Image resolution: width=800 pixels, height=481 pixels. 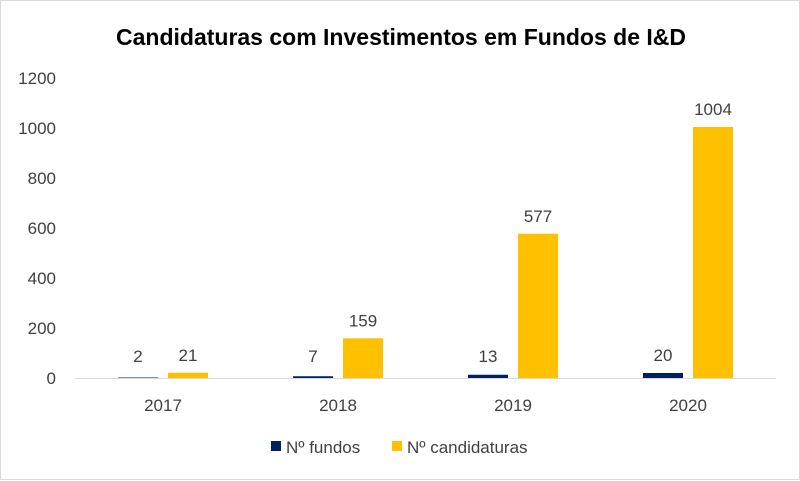 What do you see at coordinates (363, 320) in the screenshot?
I see `data-label: 159` at bounding box center [363, 320].